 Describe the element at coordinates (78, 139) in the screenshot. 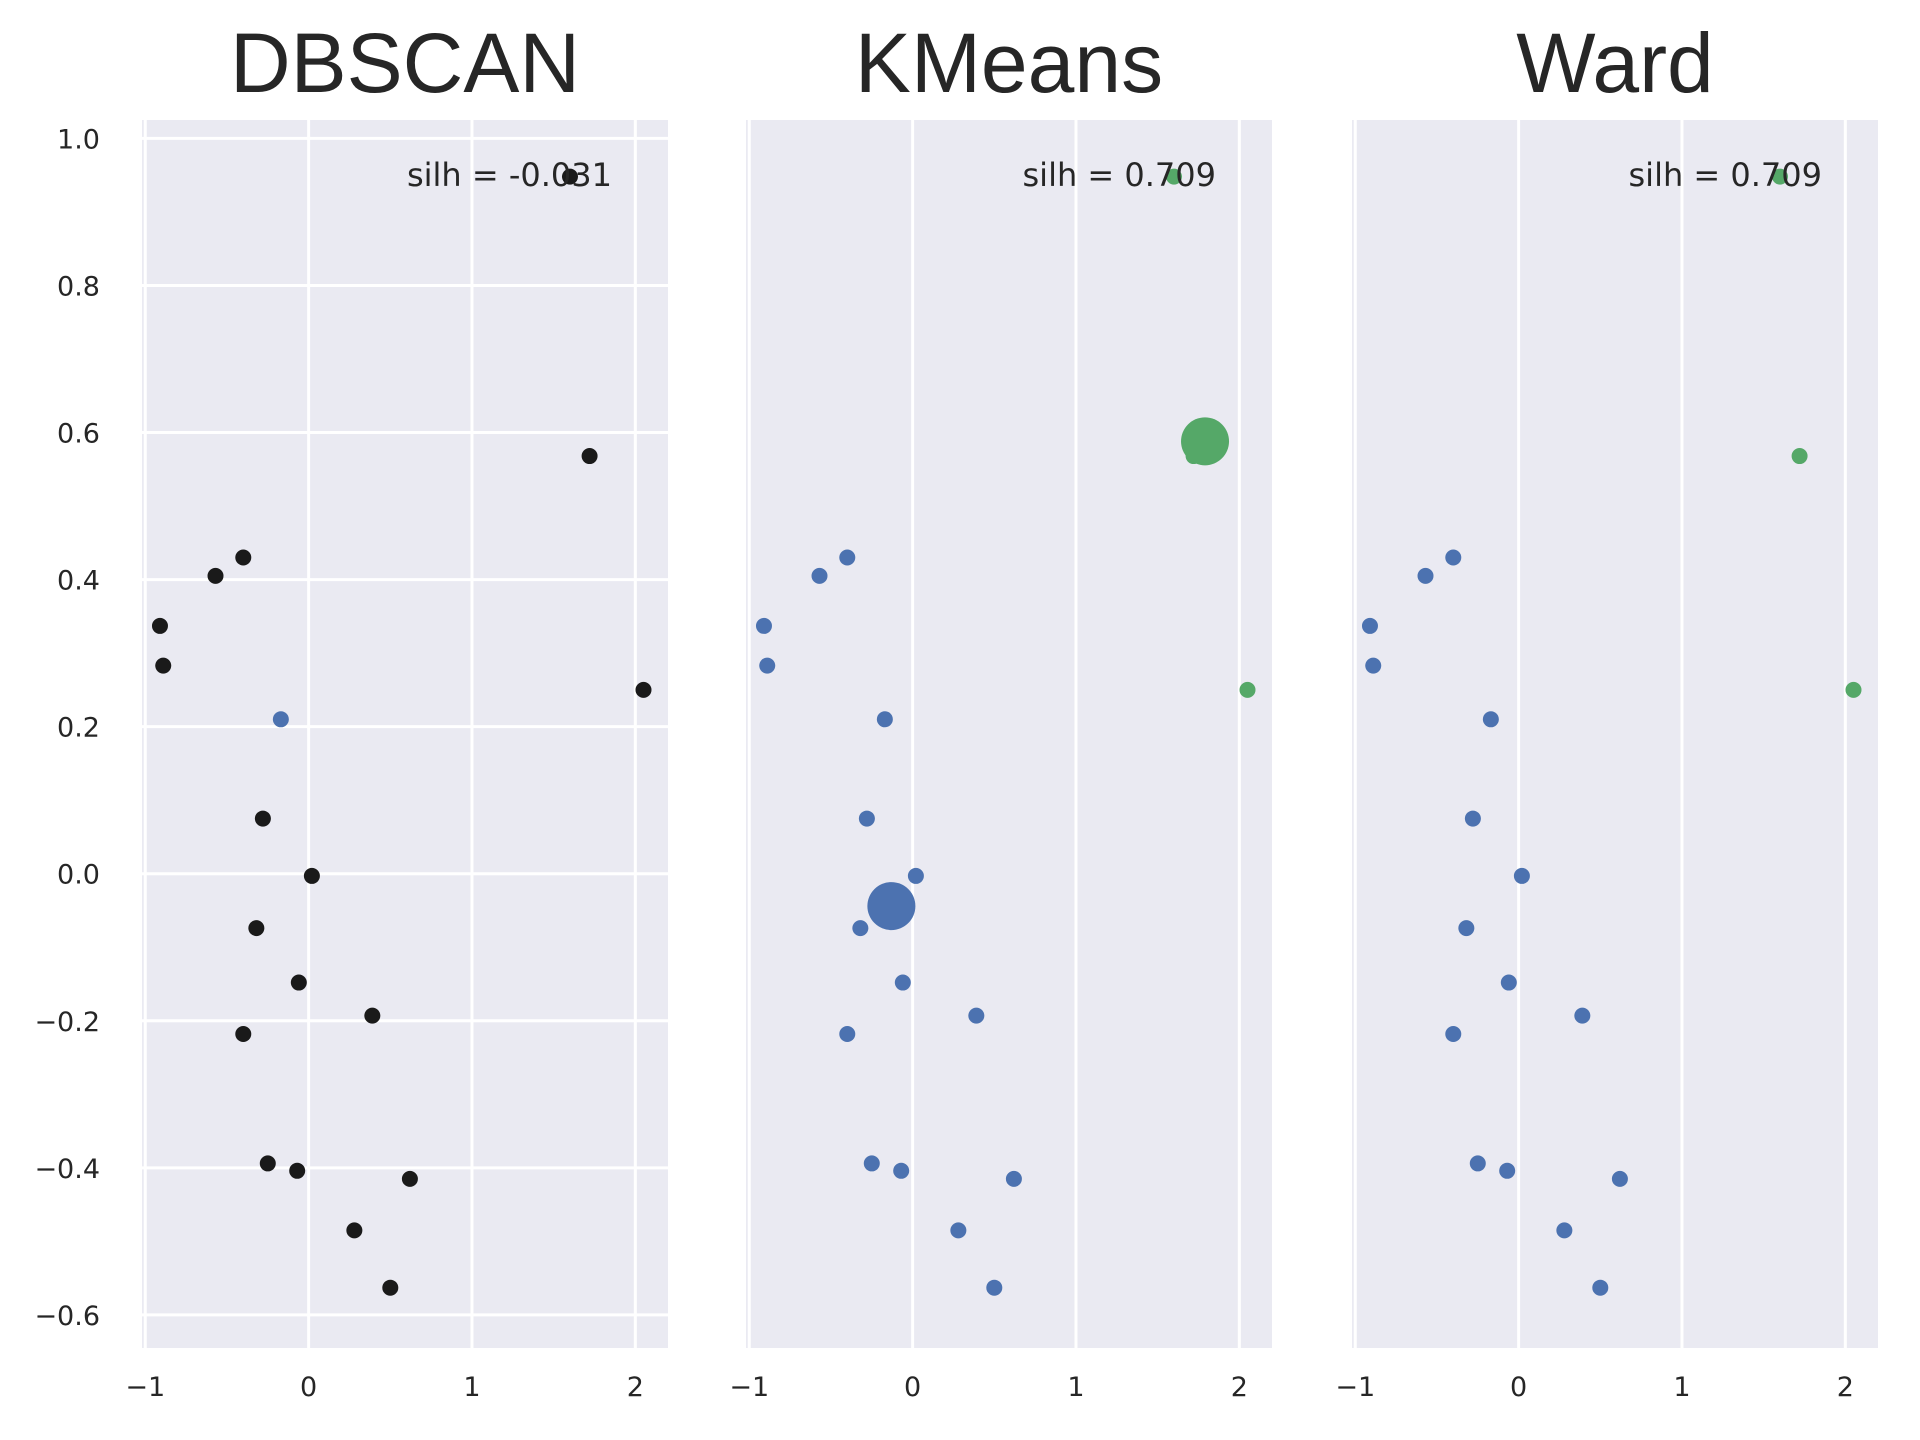

I see `y-tick-label: 1.0` at that location.